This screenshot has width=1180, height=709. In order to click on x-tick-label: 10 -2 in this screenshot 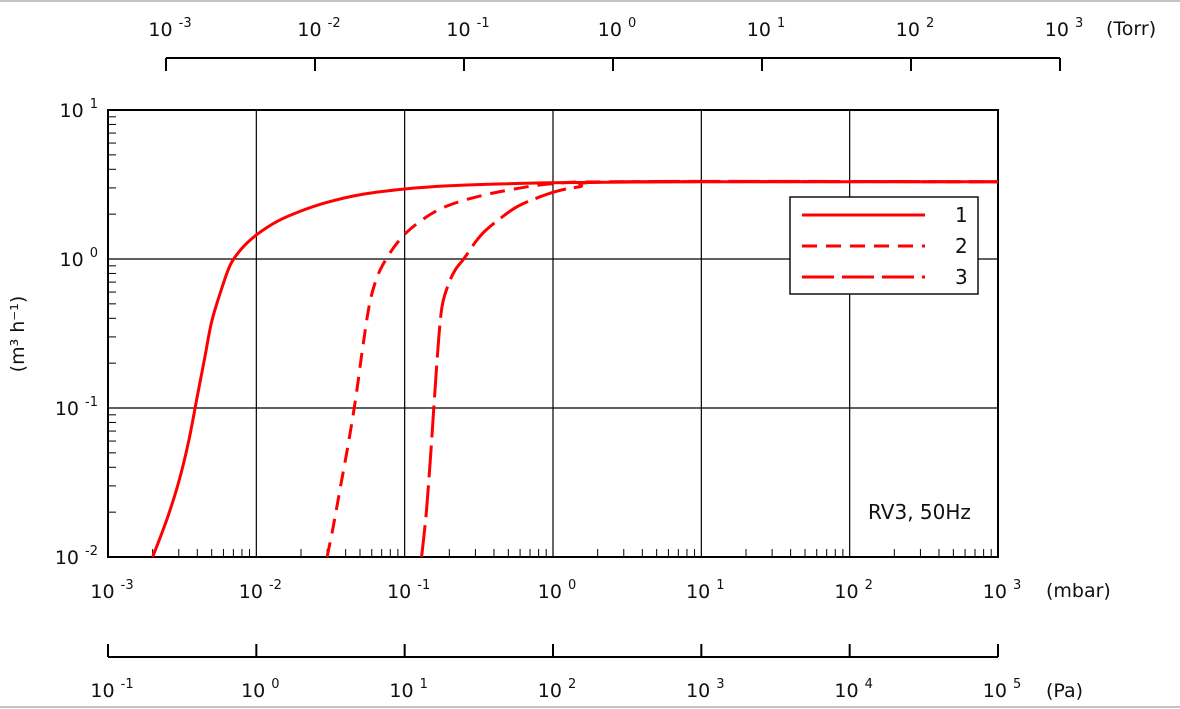, I will do `click(260, 590)`.